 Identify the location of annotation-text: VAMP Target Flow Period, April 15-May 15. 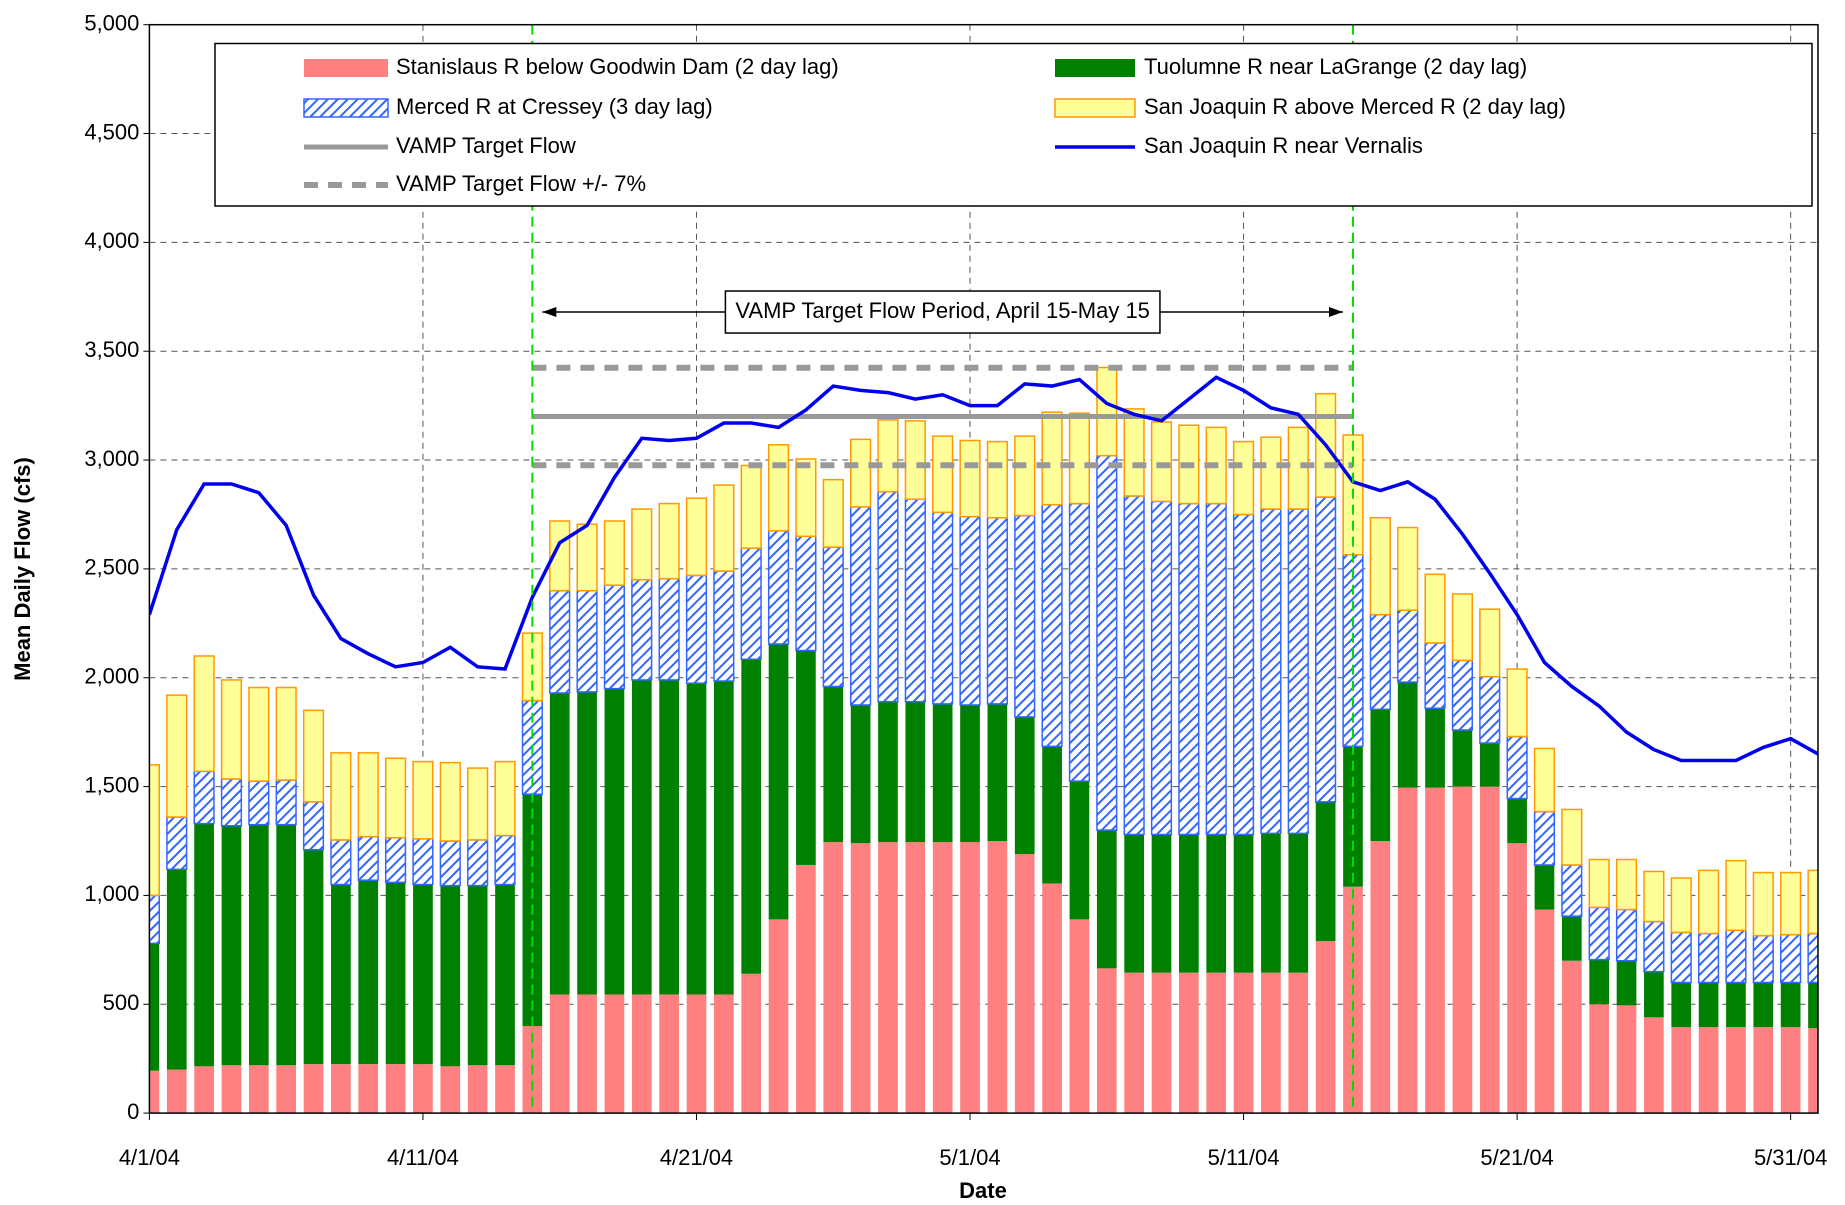
(942, 310).